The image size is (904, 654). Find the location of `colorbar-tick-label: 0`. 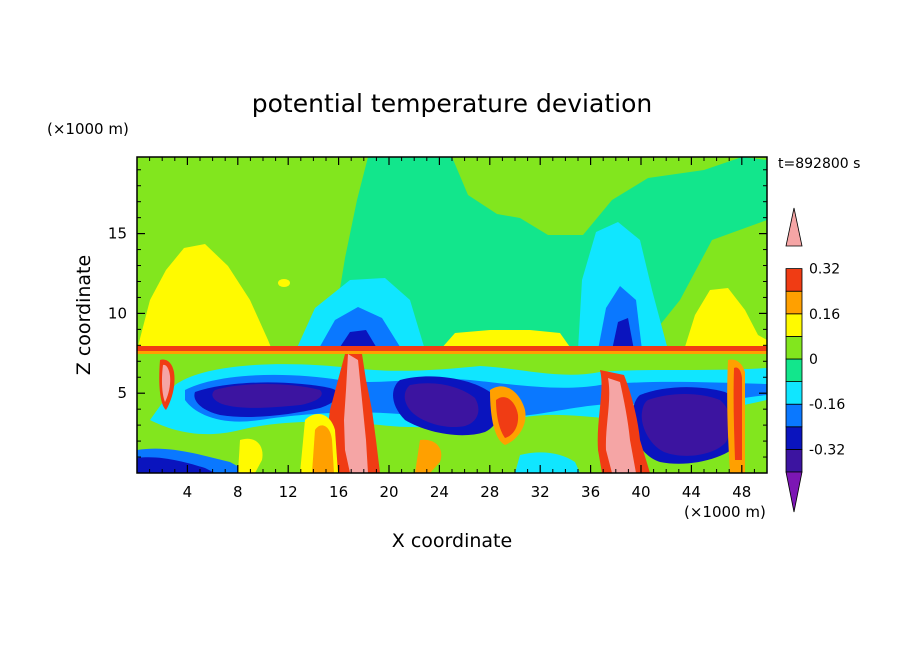

colorbar-tick-label: 0 is located at coordinates (813, 360).